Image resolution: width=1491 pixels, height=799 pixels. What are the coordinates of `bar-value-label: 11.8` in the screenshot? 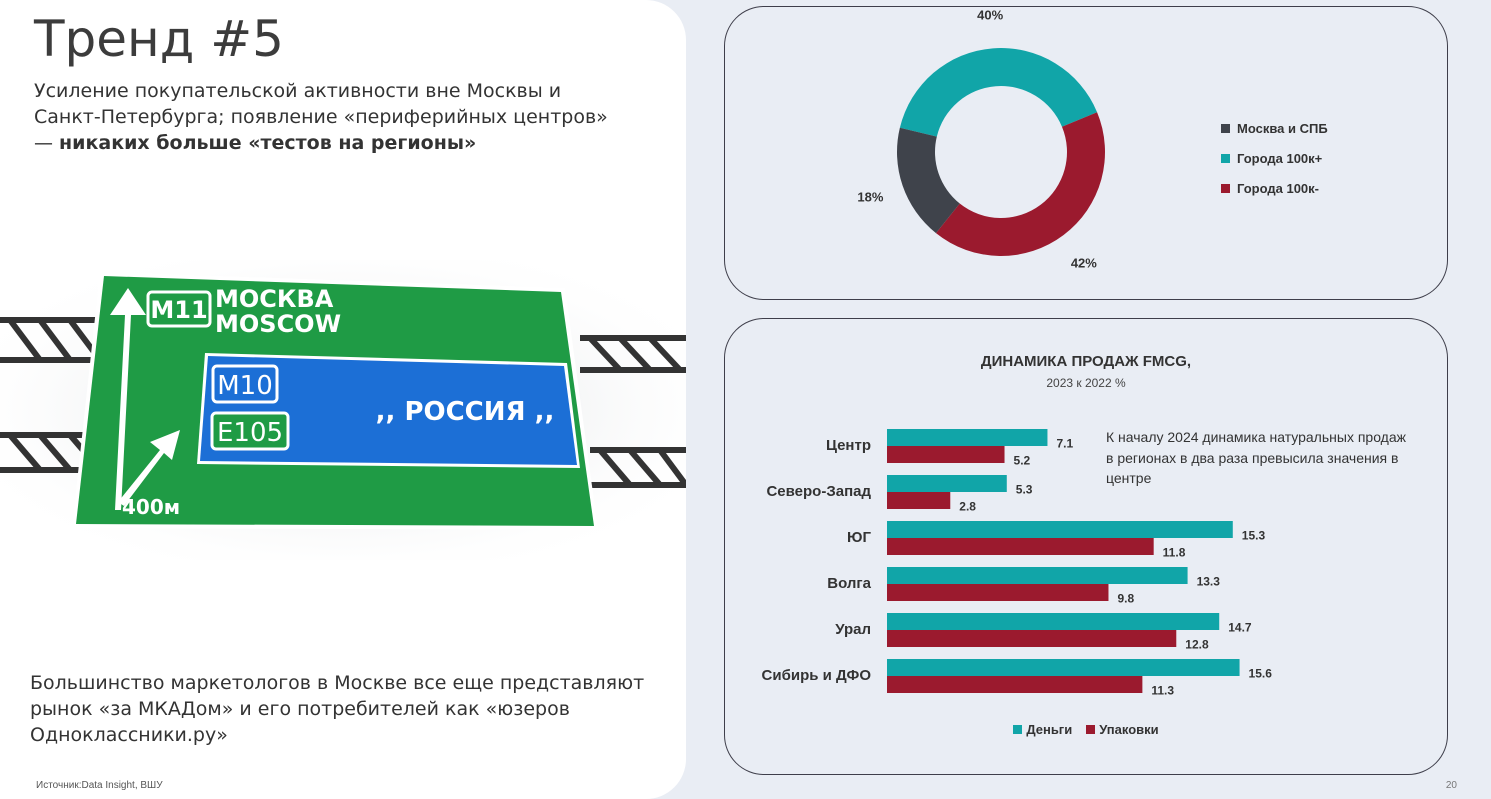 It's located at (1174, 553).